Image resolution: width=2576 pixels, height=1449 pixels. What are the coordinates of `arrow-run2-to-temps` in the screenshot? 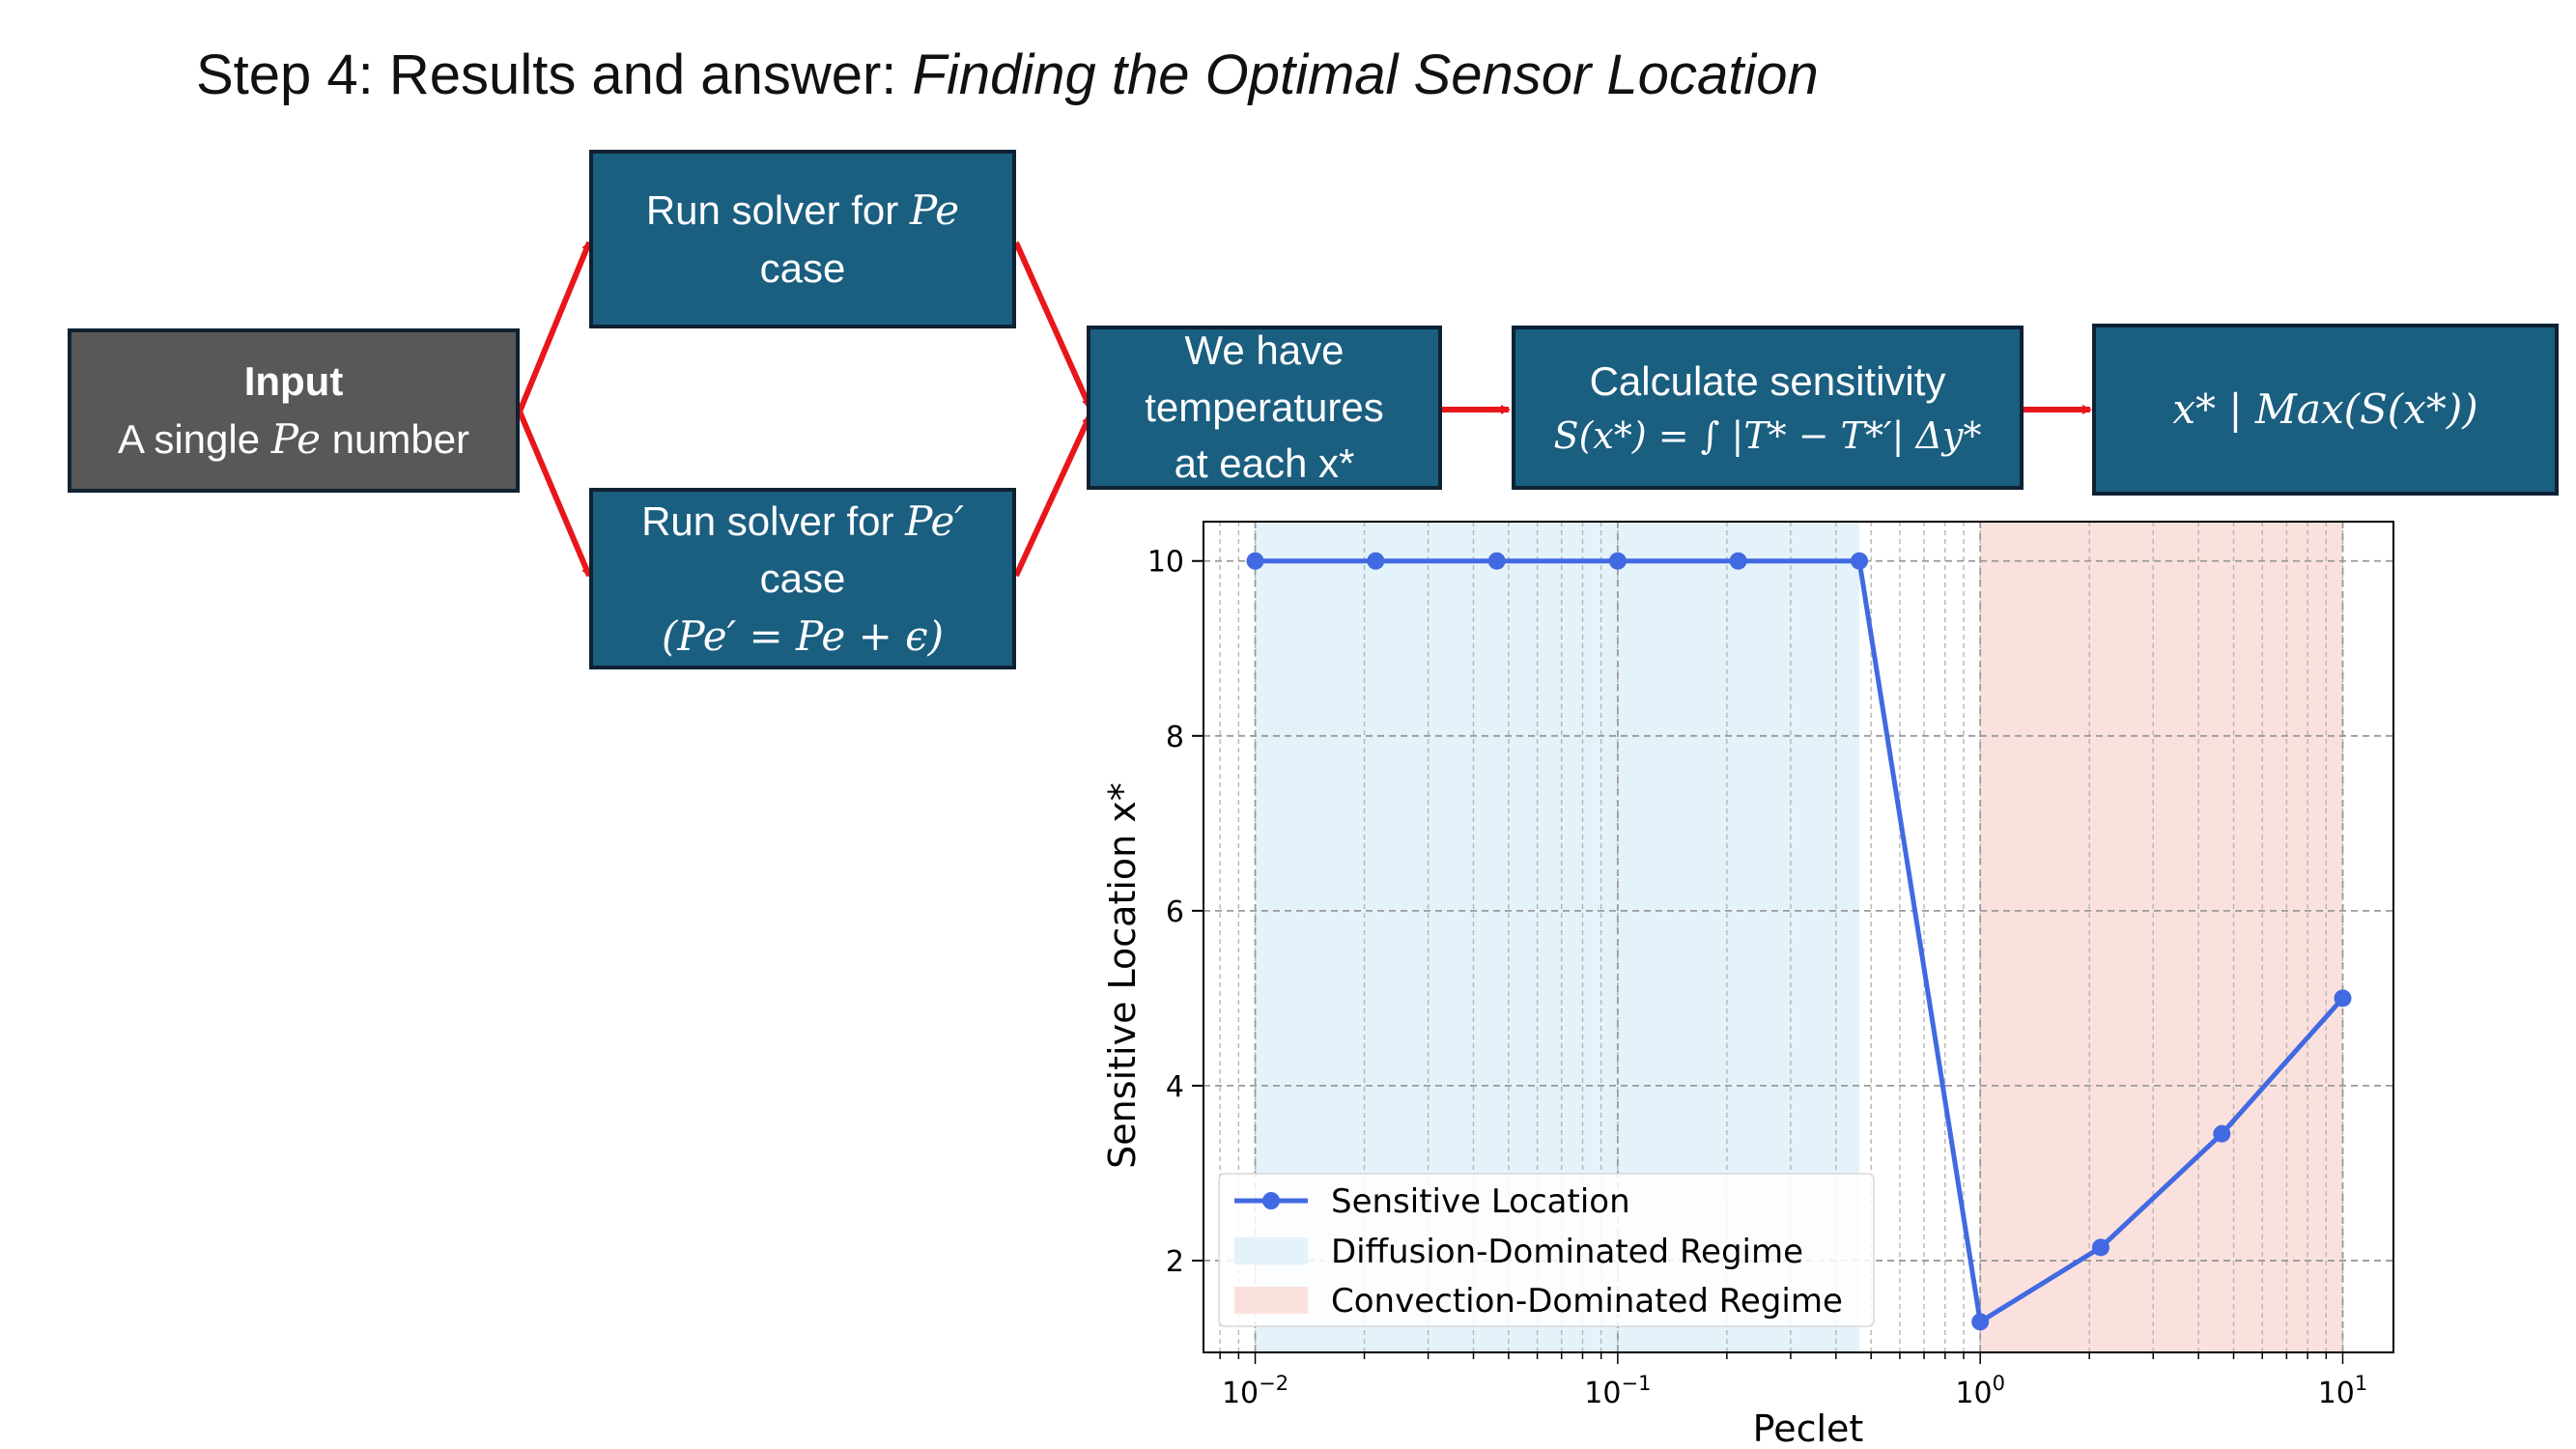 It's located at (1052, 496).